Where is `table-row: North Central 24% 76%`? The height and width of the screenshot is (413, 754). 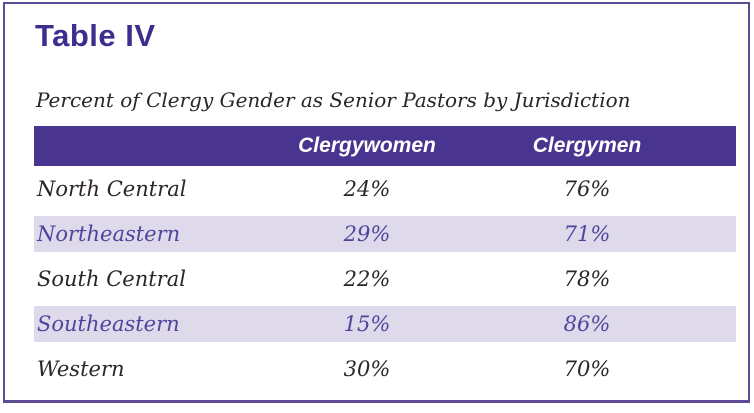
table-row: North Central 24% 76% is located at coordinates (385, 188).